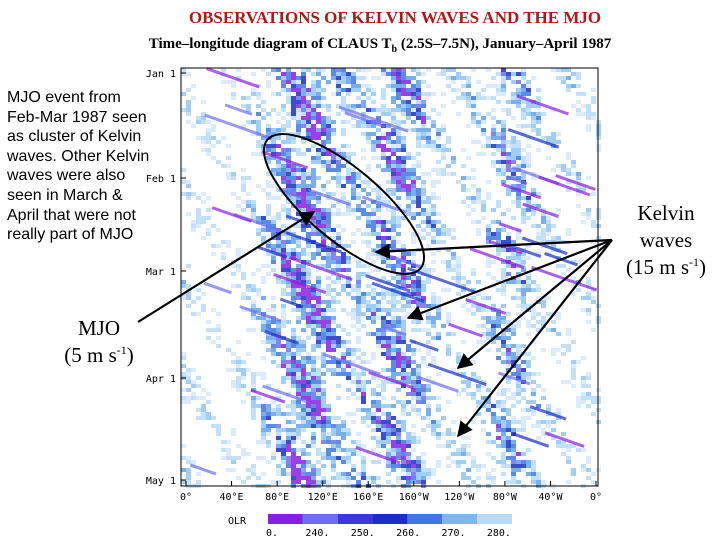 The height and width of the screenshot is (540, 720). I want to click on kelvin-waves-label: Kelvin waves (15 m s-1), so click(665, 240).